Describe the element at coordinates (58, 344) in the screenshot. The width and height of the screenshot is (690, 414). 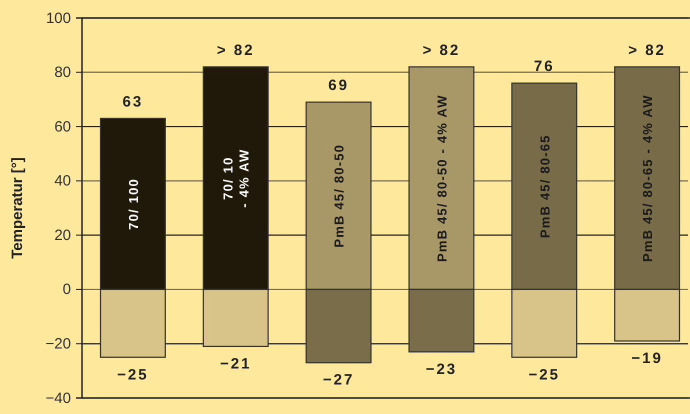
I see `y-tick-label: −20` at that location.